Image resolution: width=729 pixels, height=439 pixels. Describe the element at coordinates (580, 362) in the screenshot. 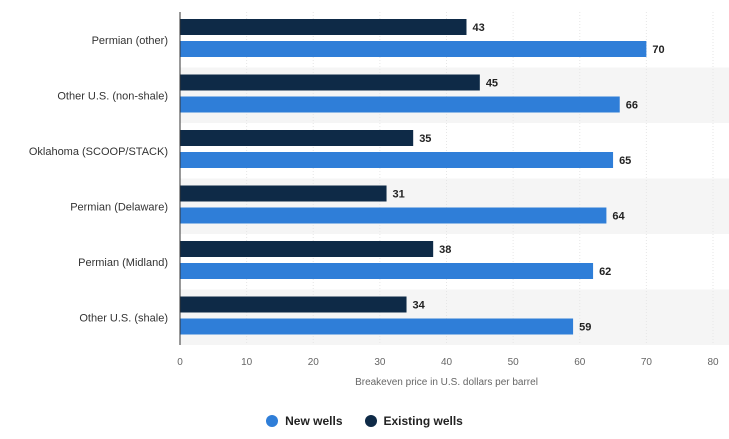

I see `x-tick-60: 60` at that location.